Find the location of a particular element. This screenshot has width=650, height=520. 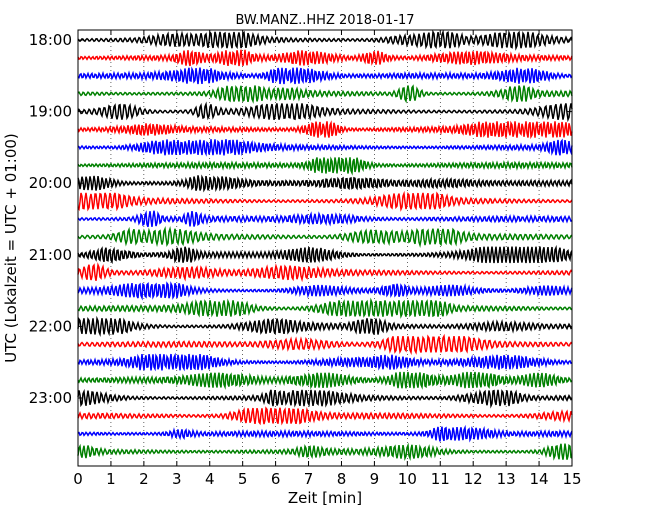

x-tick-label: 5 is located at coordinates (243, 479).